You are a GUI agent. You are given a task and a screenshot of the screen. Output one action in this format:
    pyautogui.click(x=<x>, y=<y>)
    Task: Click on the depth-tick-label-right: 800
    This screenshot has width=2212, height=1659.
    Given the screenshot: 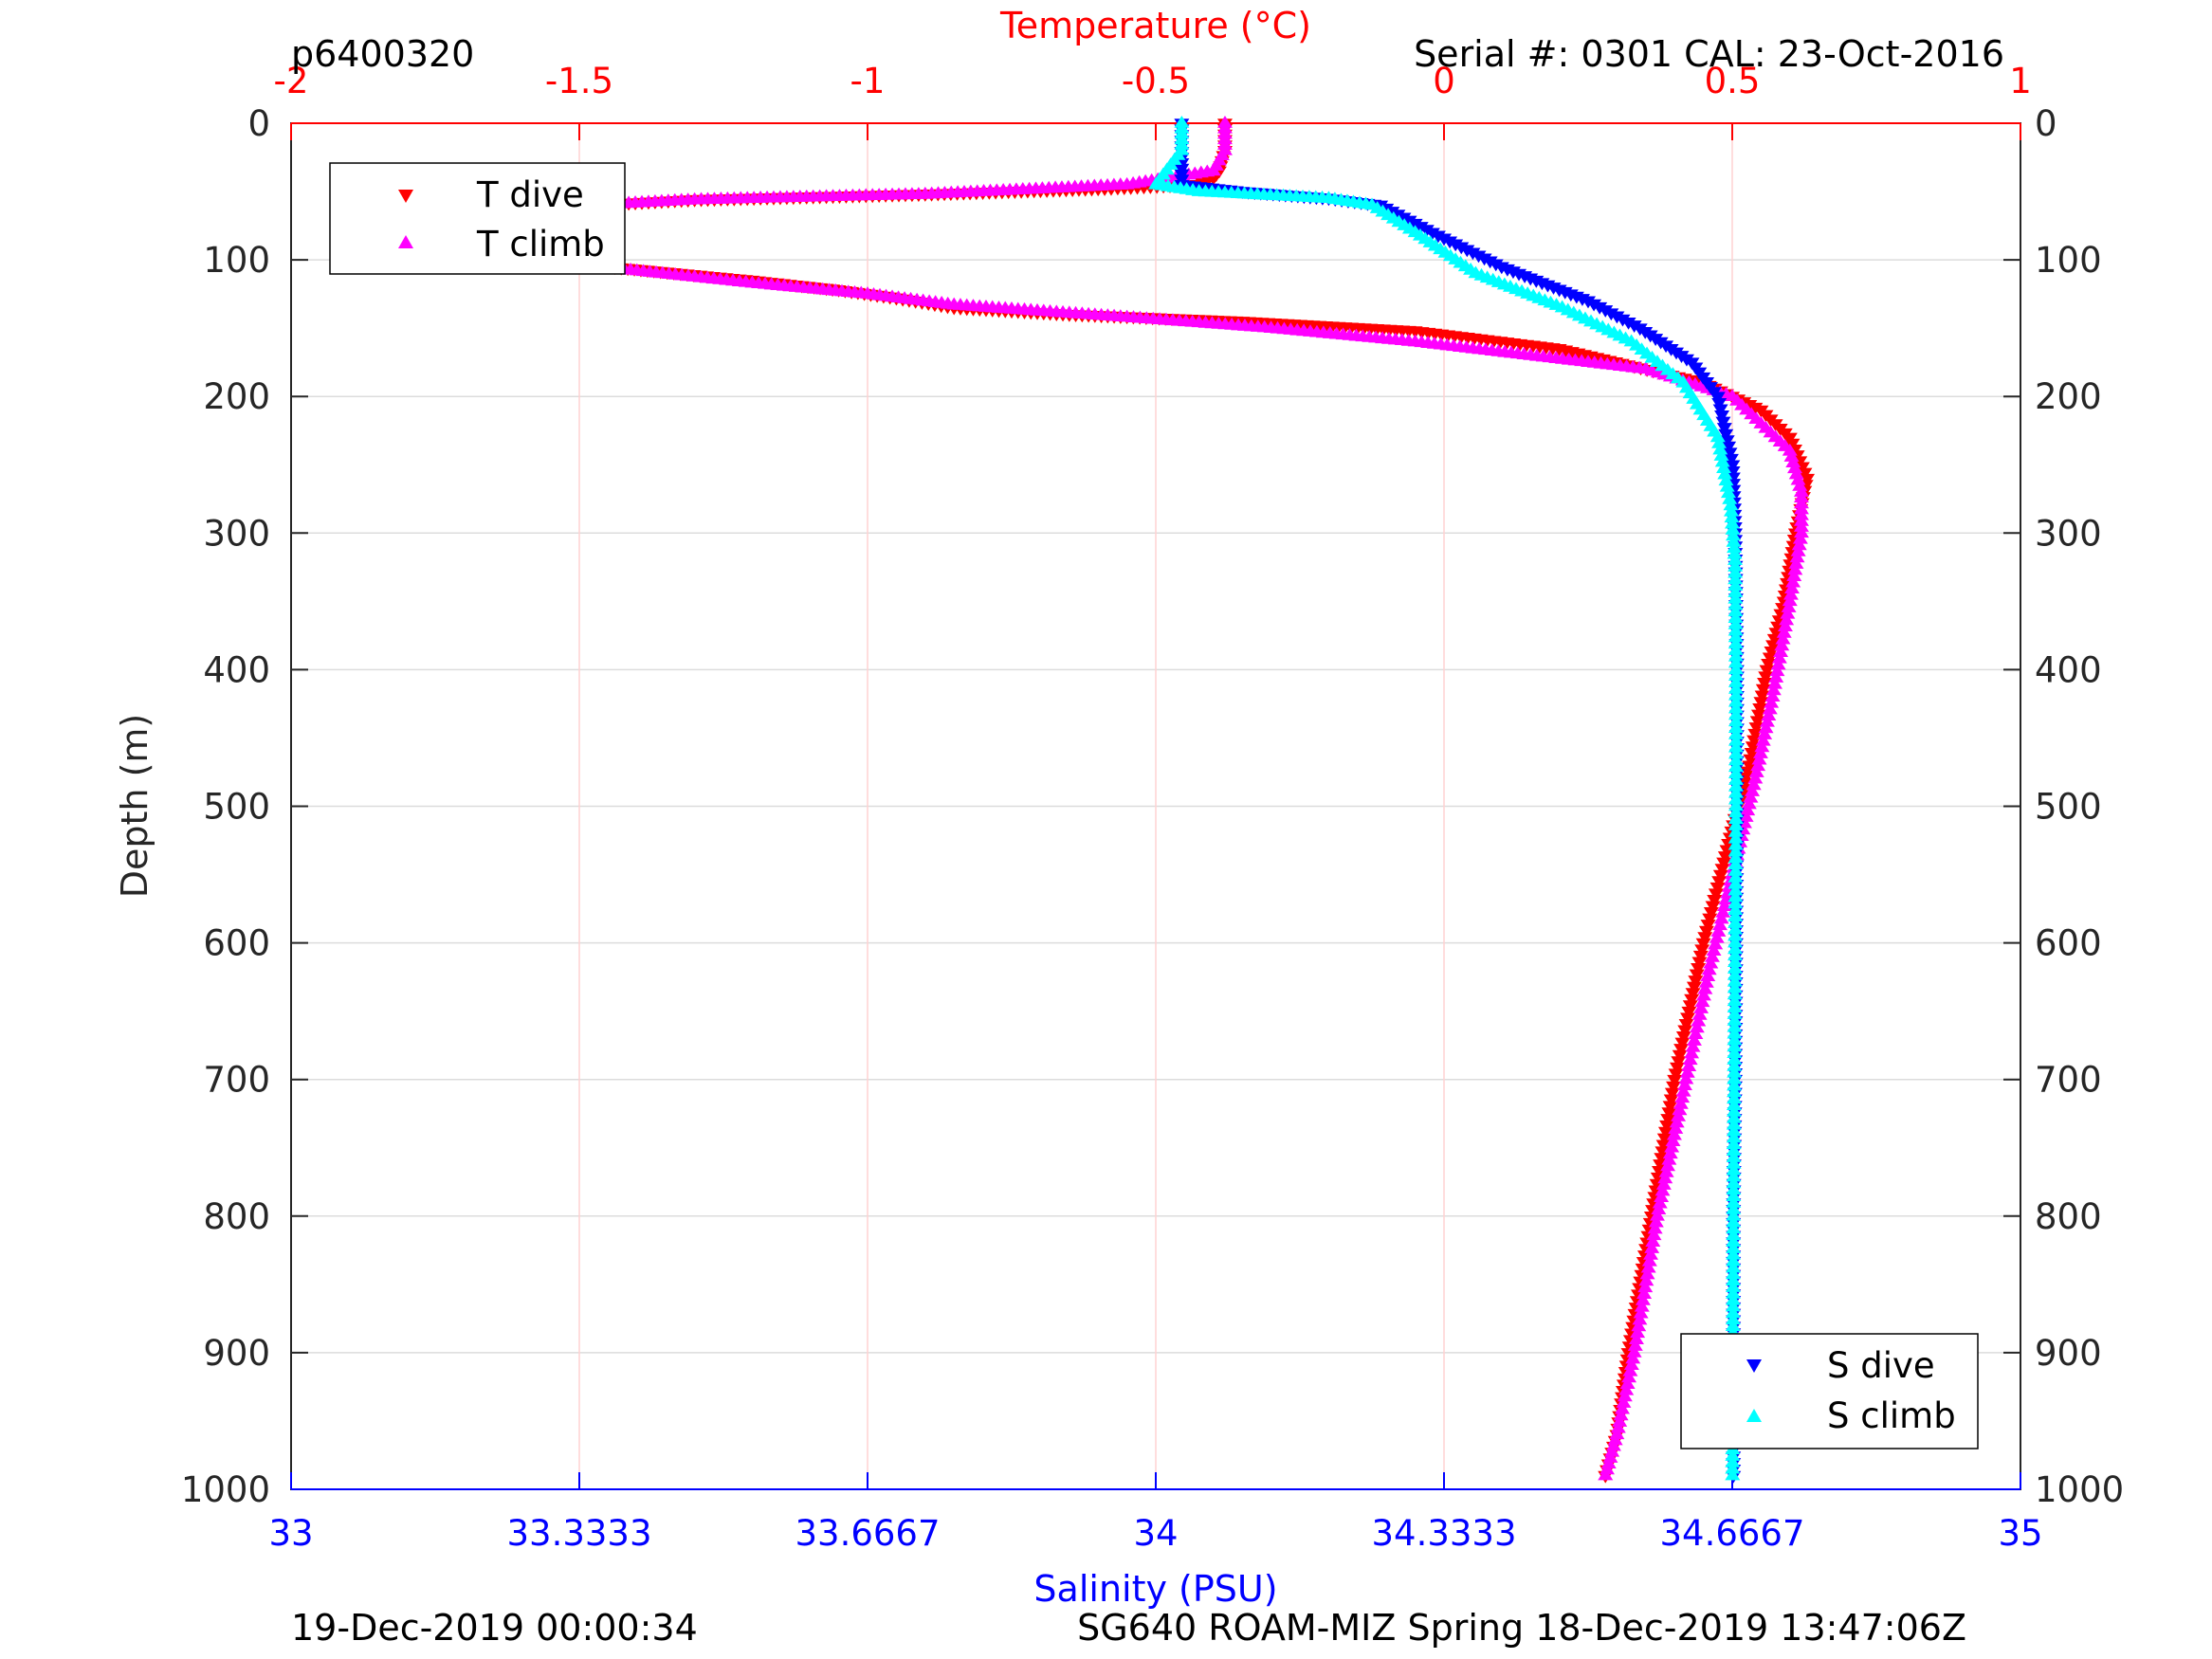 What is the action you would take?
    pyautogui.click(x=2068, y=1216)
    